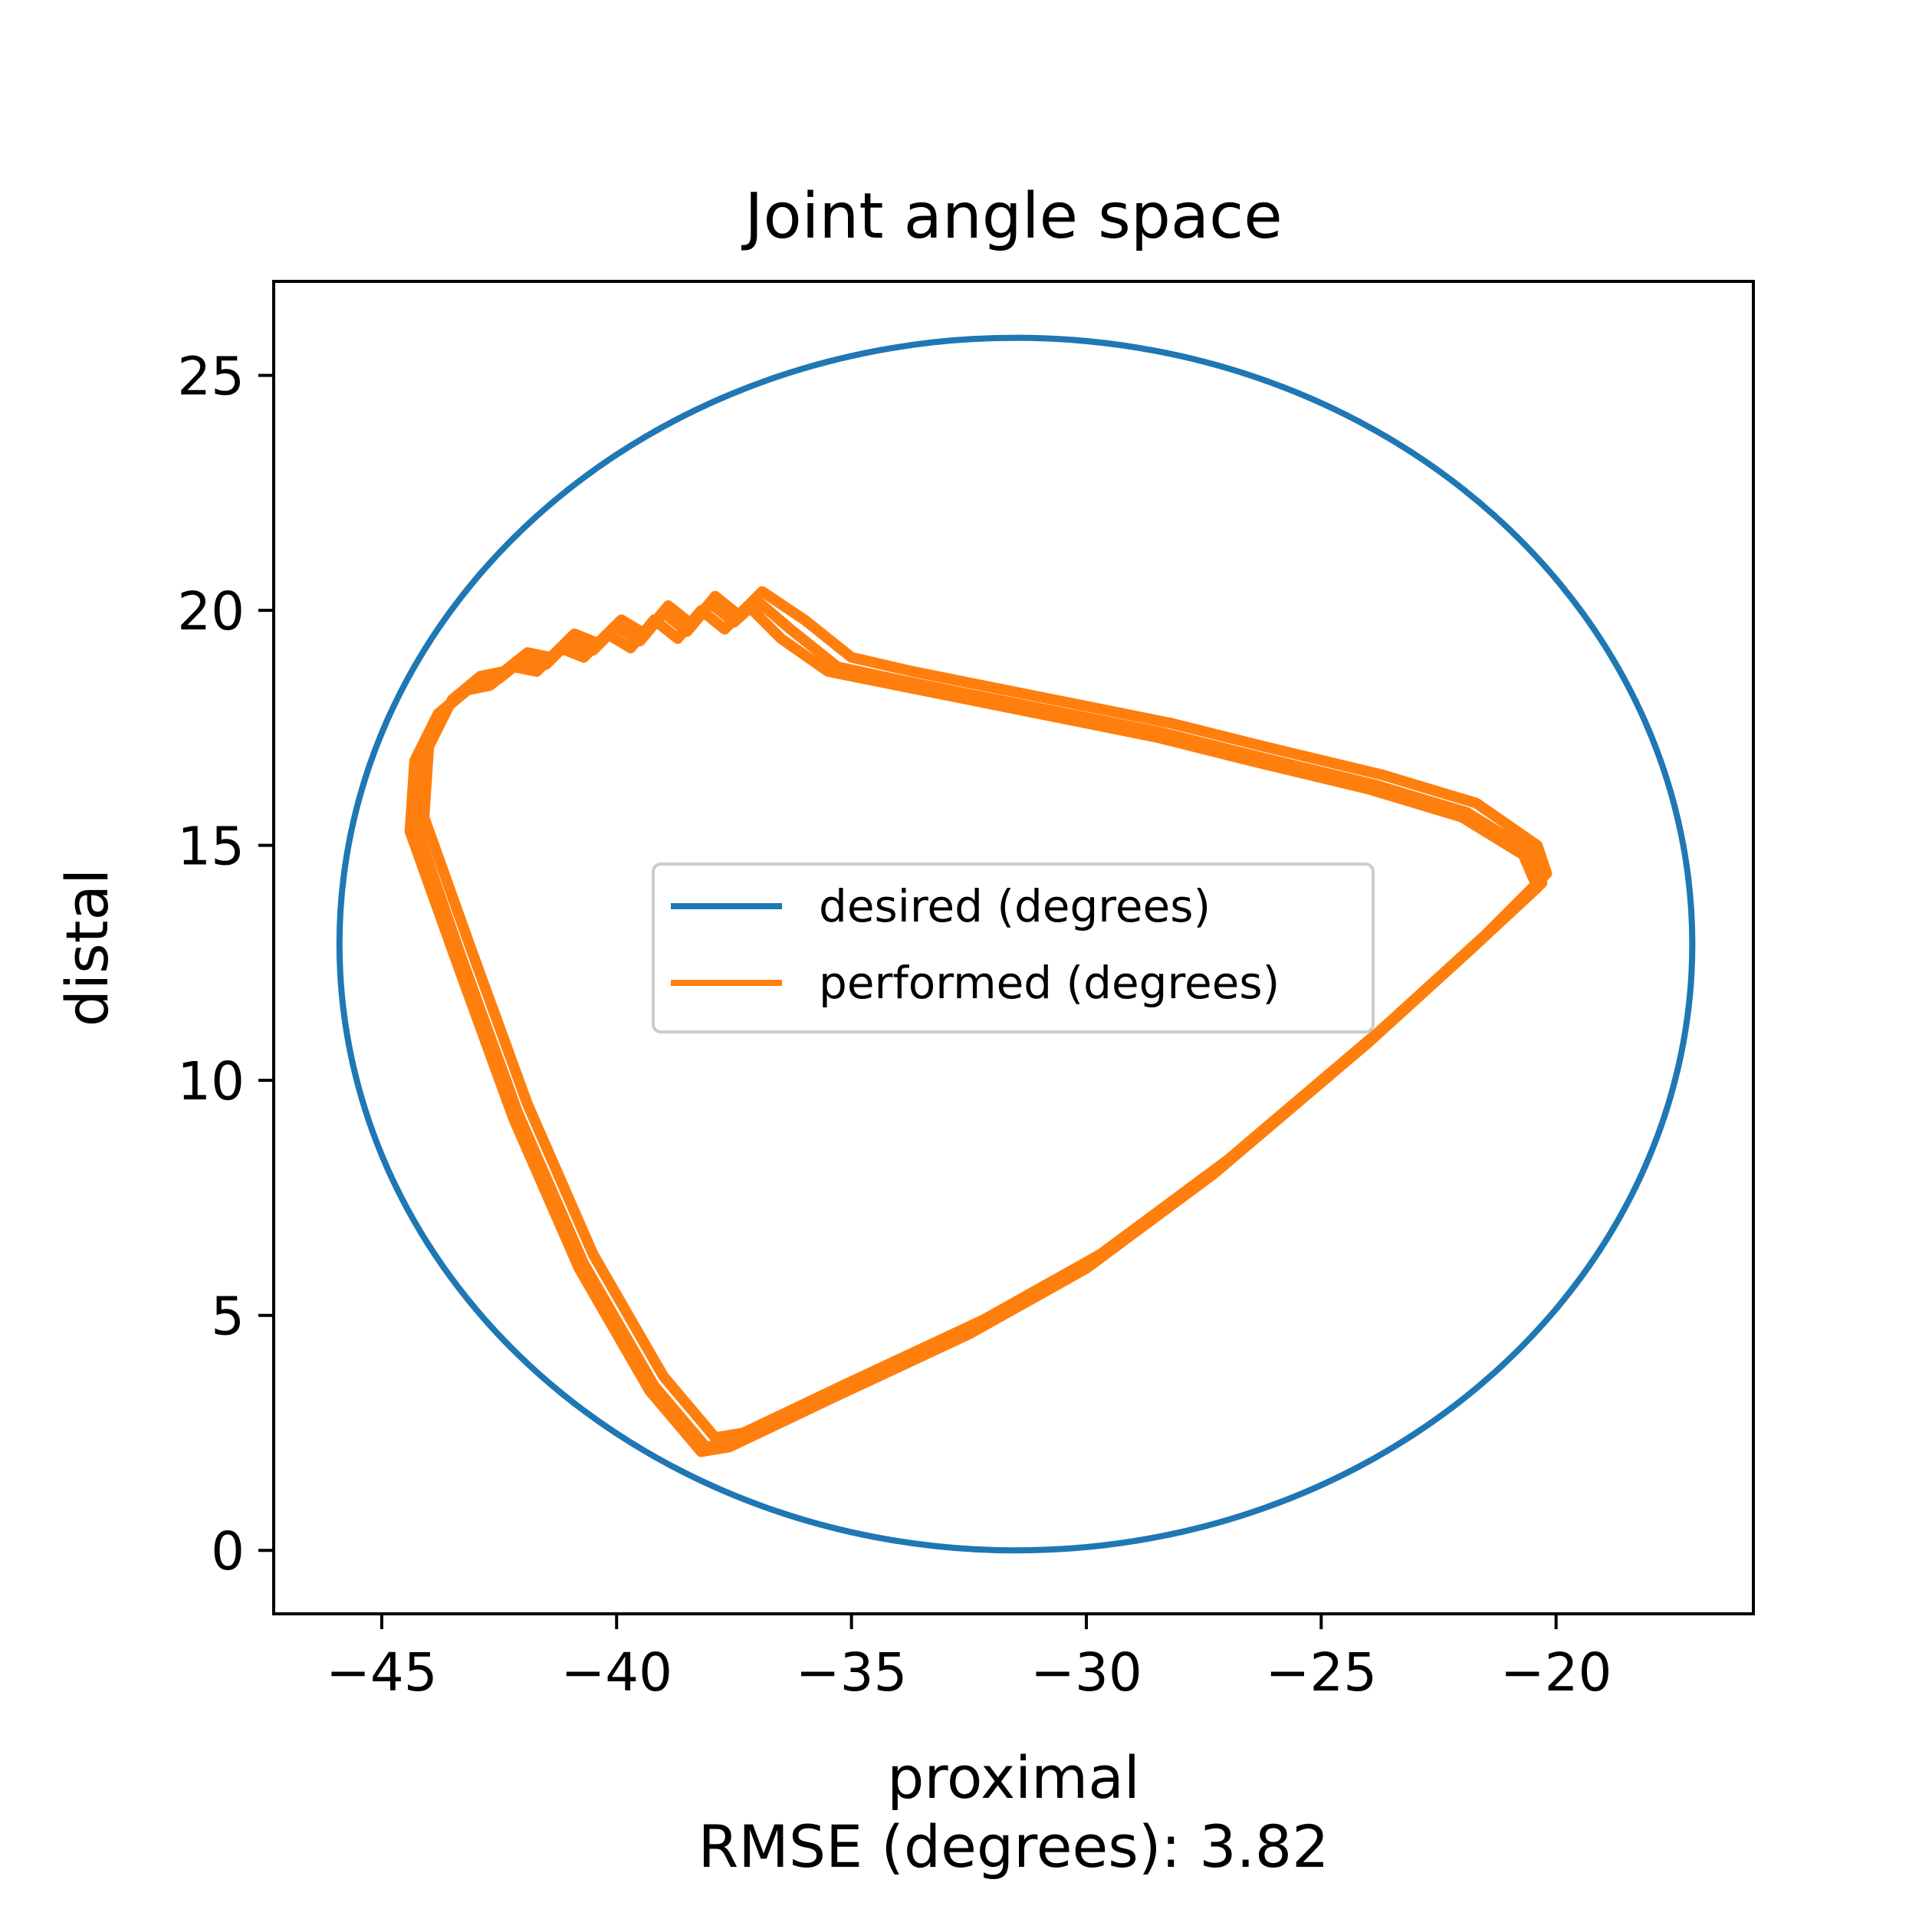 The height and width of the screenshot is (1932, 1932). What do you see at coordinates (211, 378) in the screenshot?
I see `y-tick-label: 25` at bounding box center [211, 378].